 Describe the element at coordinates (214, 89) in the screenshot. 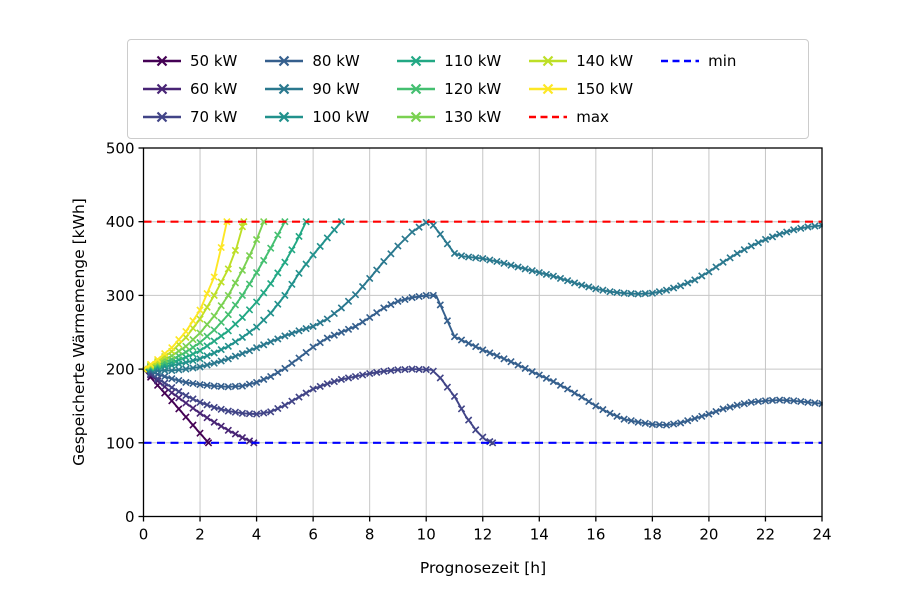

I see `legend-label: 60 kW` at that location.